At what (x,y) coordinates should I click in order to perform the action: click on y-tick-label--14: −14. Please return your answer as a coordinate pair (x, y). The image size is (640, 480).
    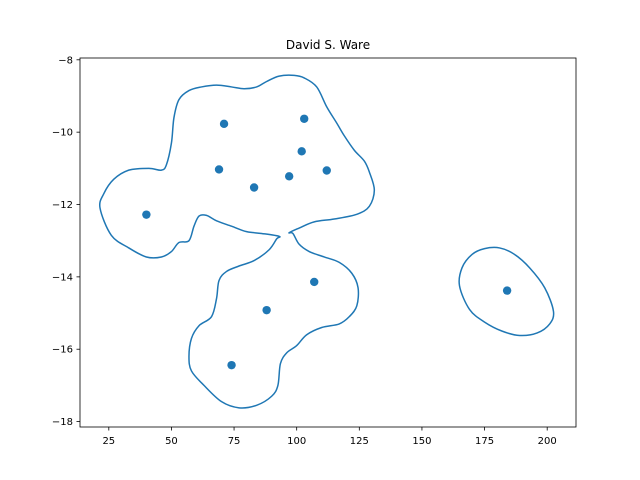
    Looking at the image, I should click on (62, 277).